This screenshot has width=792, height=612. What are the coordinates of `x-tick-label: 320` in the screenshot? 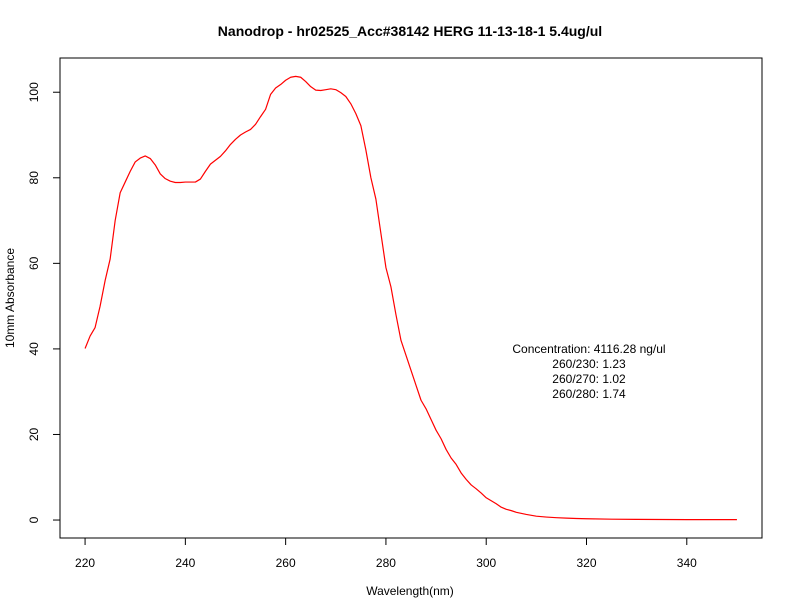 It's located at (586, 563).